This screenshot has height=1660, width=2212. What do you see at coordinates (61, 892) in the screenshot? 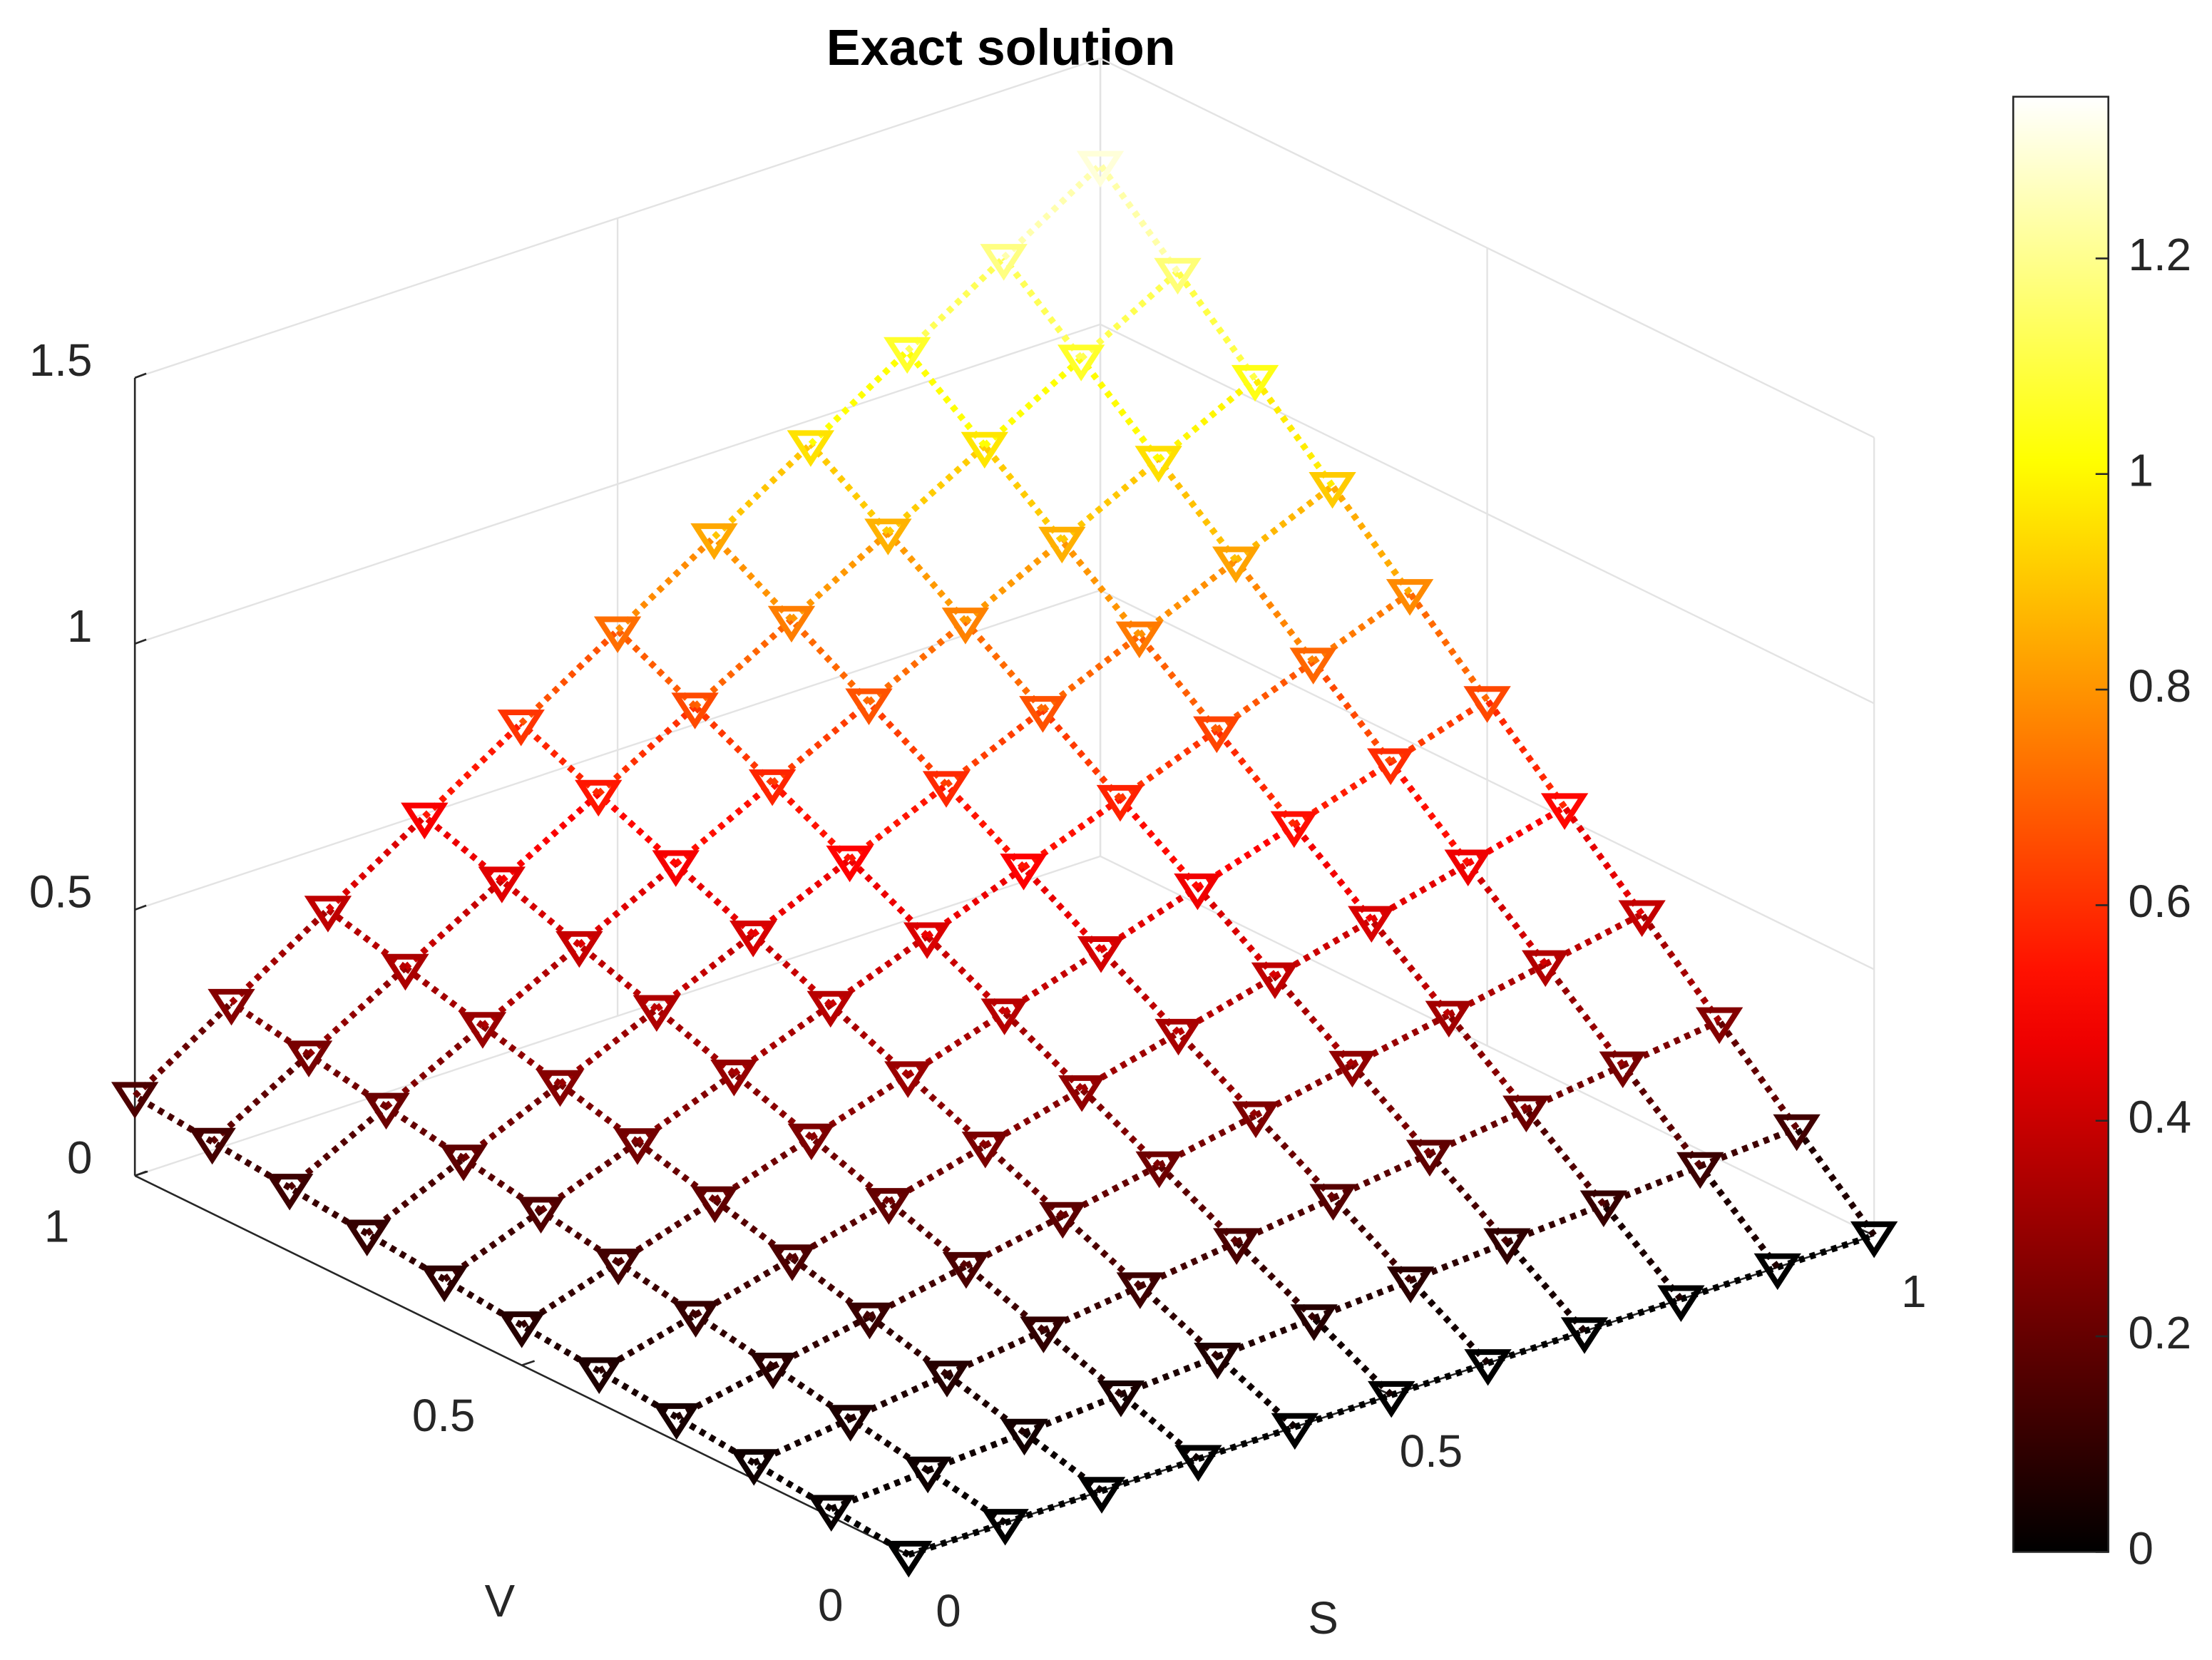
I see `z-tick-label: 0.5` at bounding box center [61, 892].